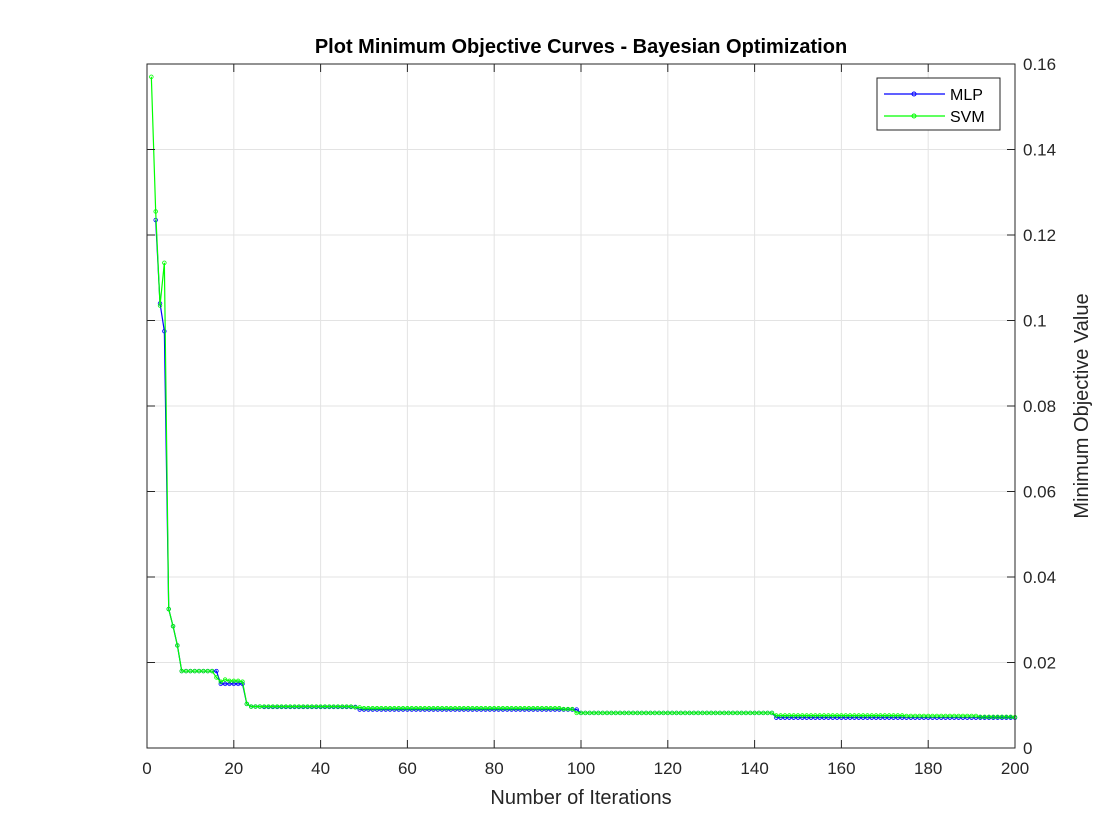 This screenshot has height=840, width=1120. I want to click on x-tick-label: 120, so click(668, 768).